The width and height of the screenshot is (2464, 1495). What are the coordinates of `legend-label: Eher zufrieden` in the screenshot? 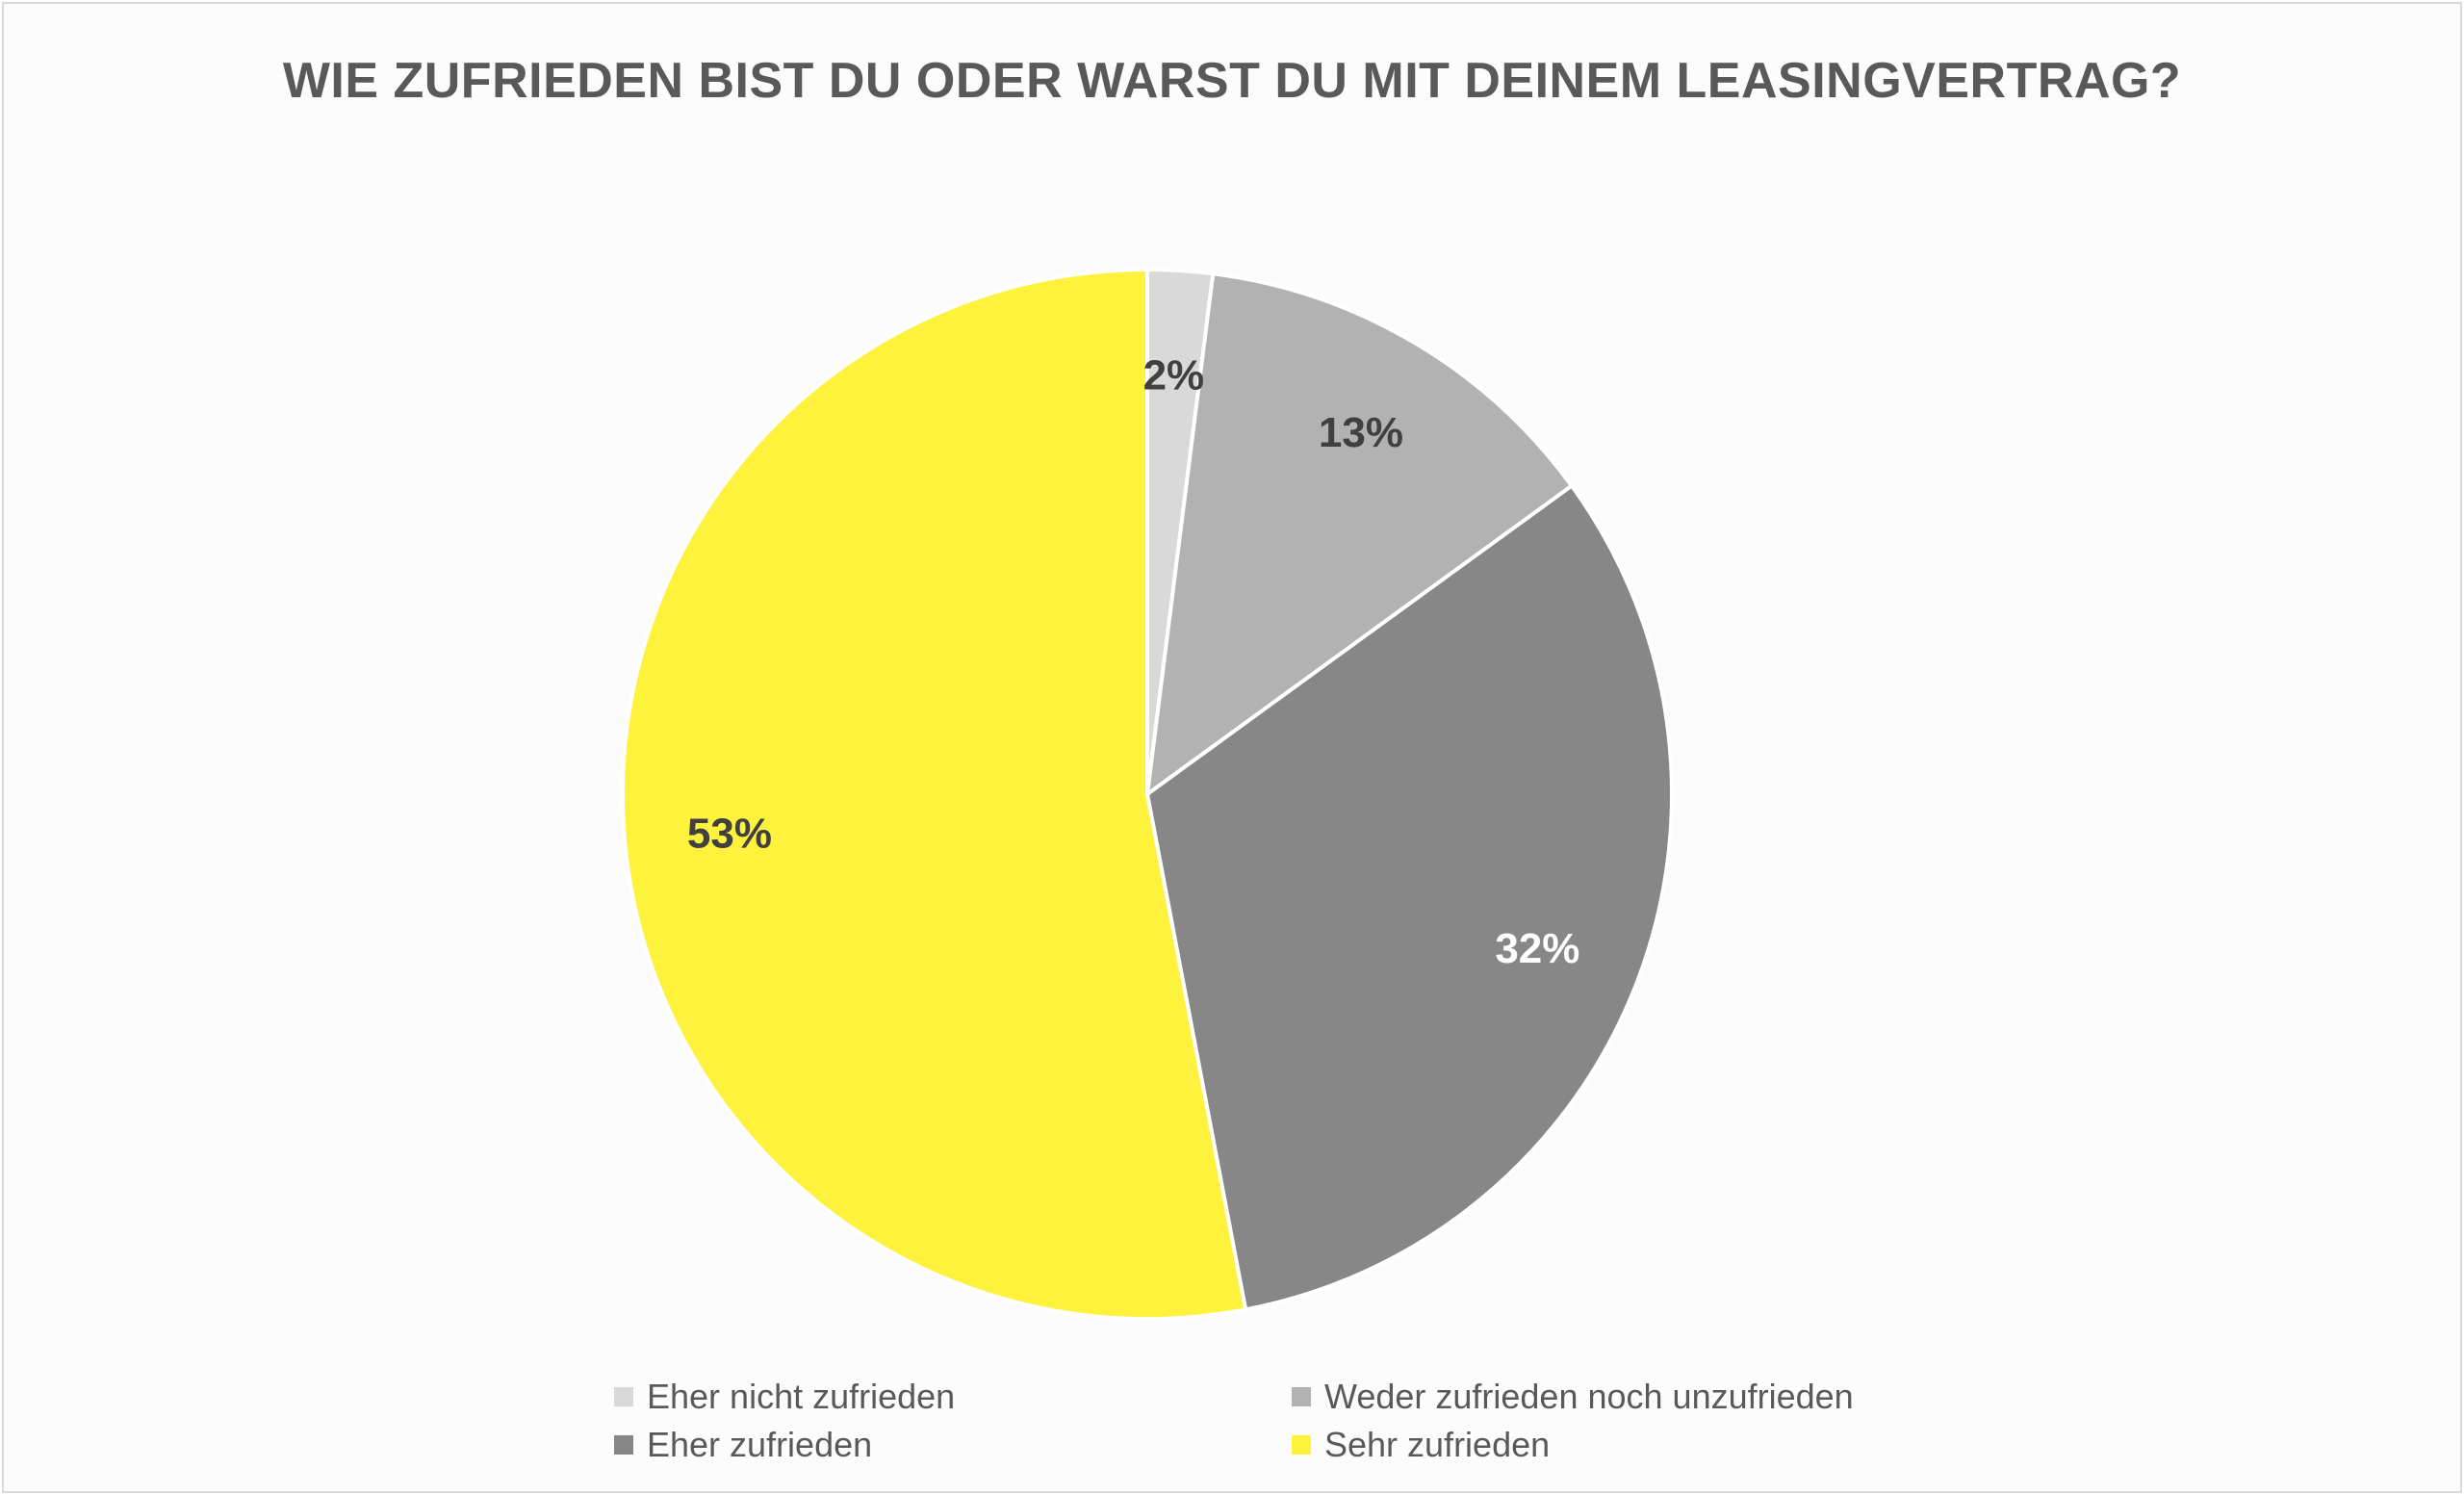 It's located at (760, 1444).